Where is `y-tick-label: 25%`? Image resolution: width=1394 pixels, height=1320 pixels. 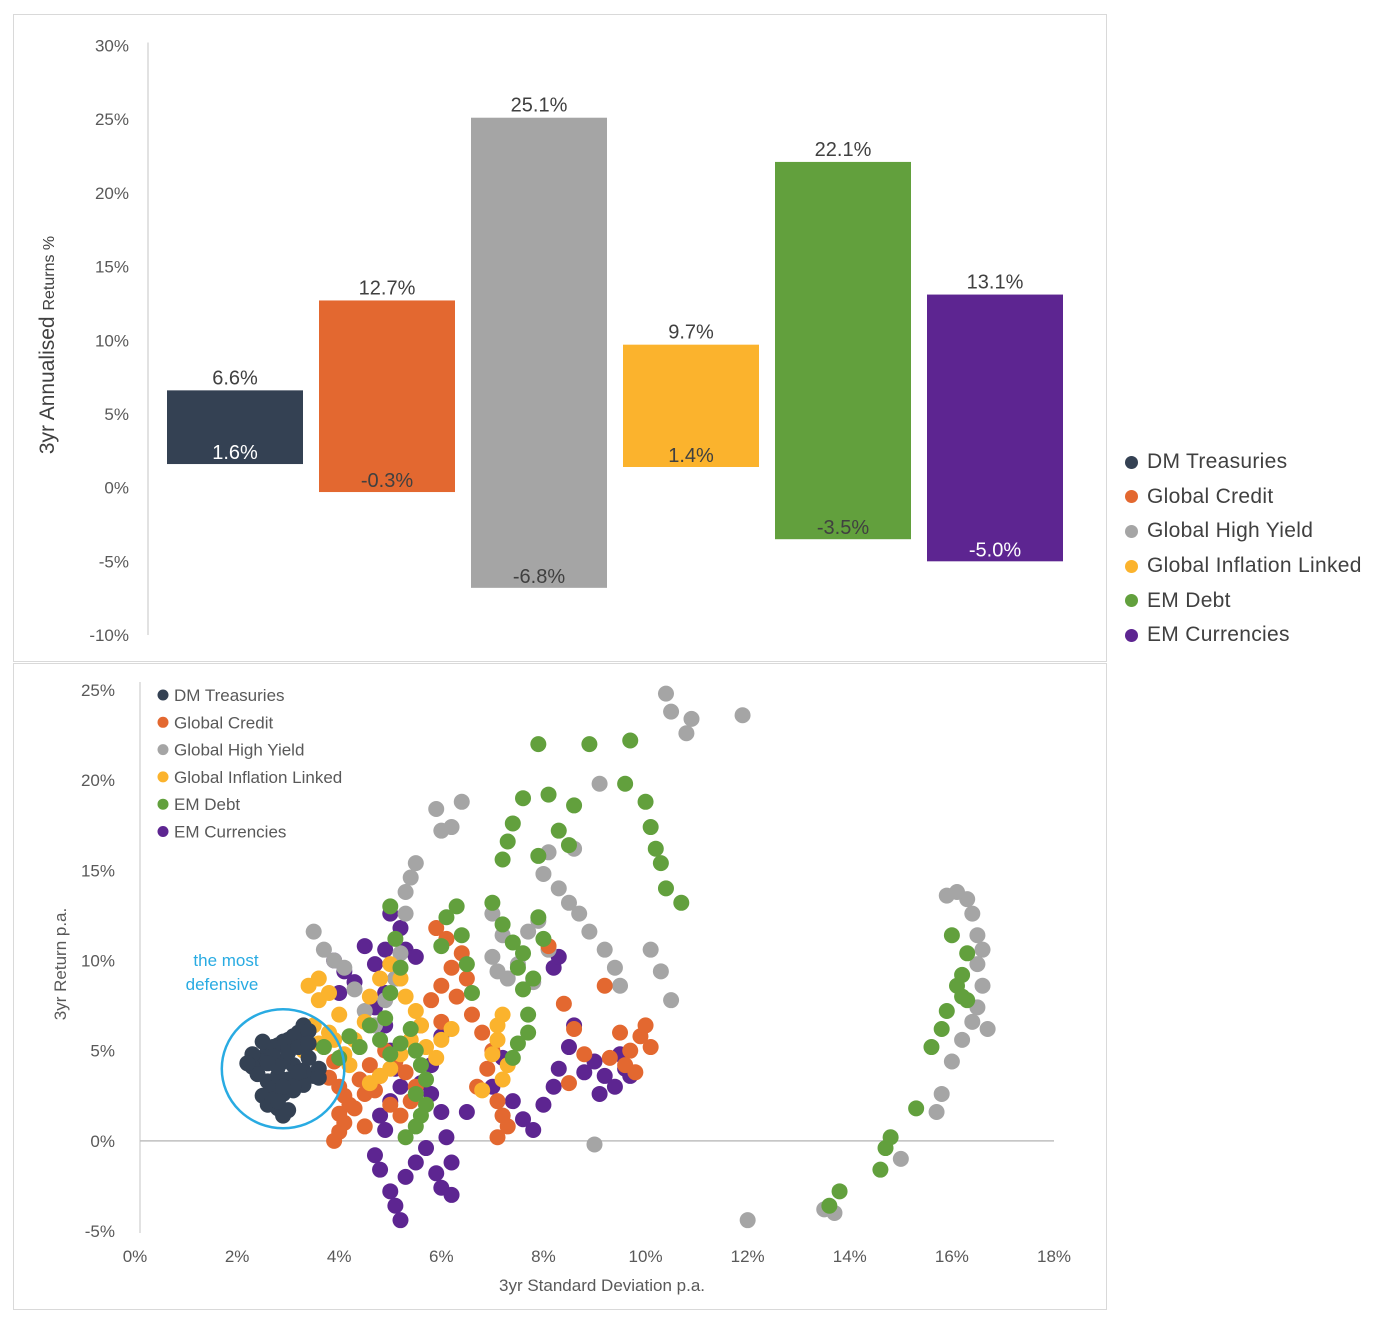 y-tick-label: 25% is located at coordinates (112, 119).